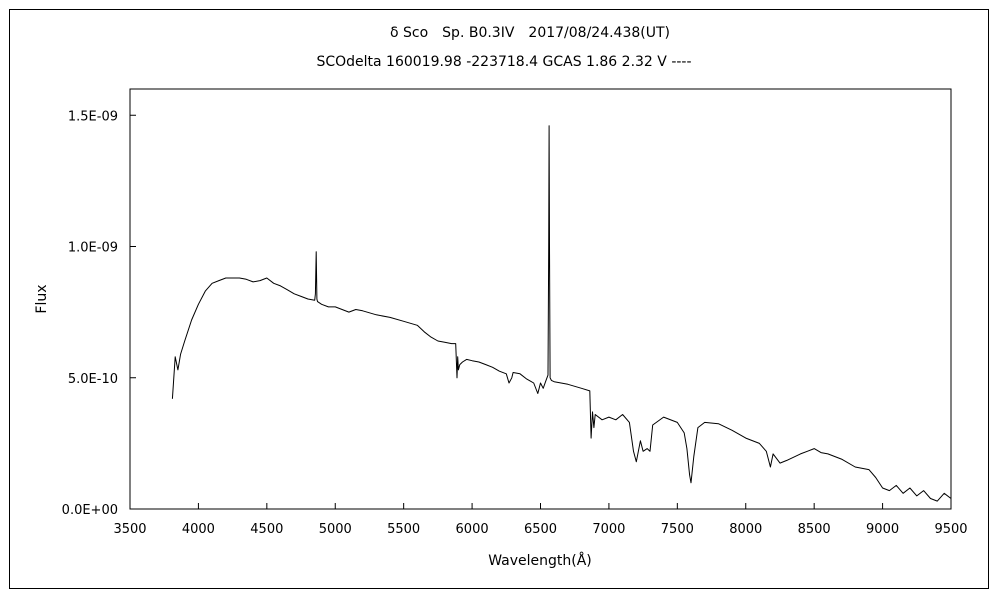 The image size is (1000, 600). I want to click on y-axis-label: Flux, so click(42, 298).